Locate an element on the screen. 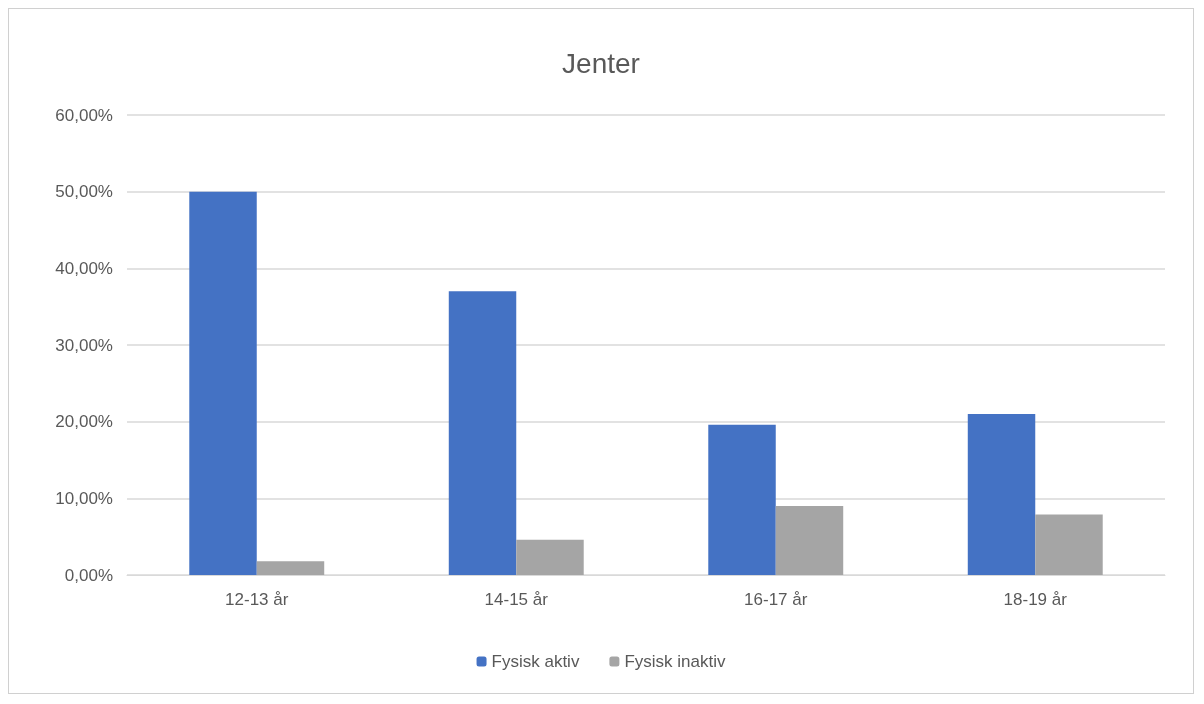  y-tick-label: 40,00% is located at coordinates (84, 268).